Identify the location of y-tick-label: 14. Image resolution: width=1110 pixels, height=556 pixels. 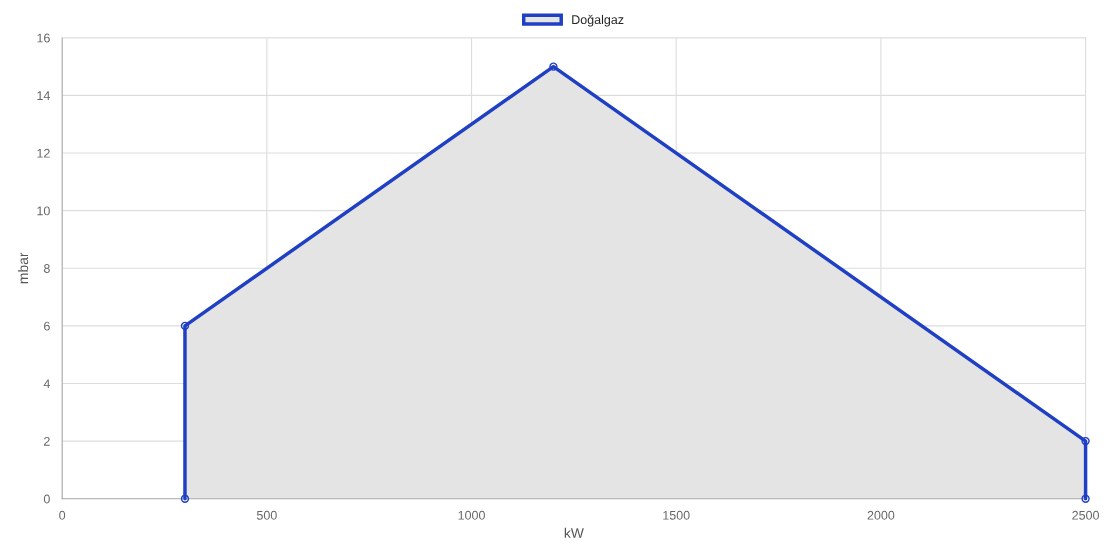
(43, 95).